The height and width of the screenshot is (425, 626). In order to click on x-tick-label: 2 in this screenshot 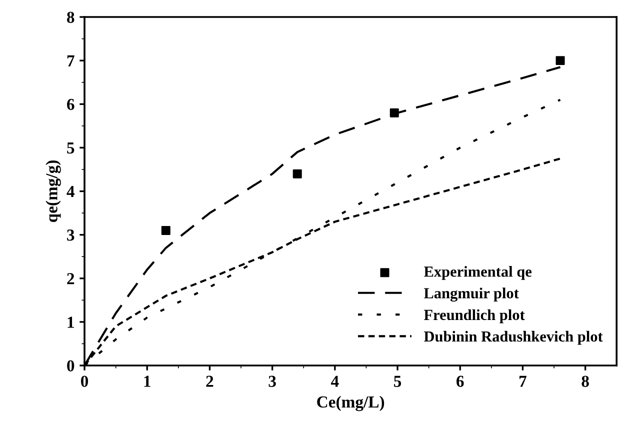, I will do `click(210, 381)`.